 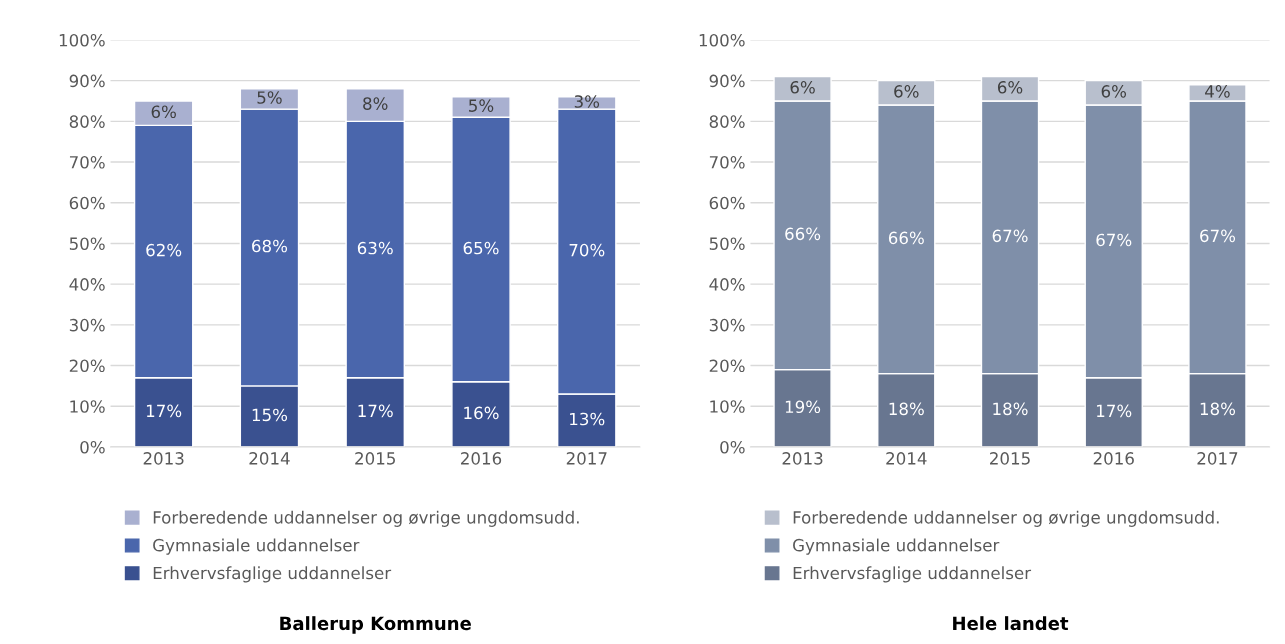 What do you see at coordinates (164, 250) in the screenshot?
I see `data-label: 62%` at bounding box center [164, 250].